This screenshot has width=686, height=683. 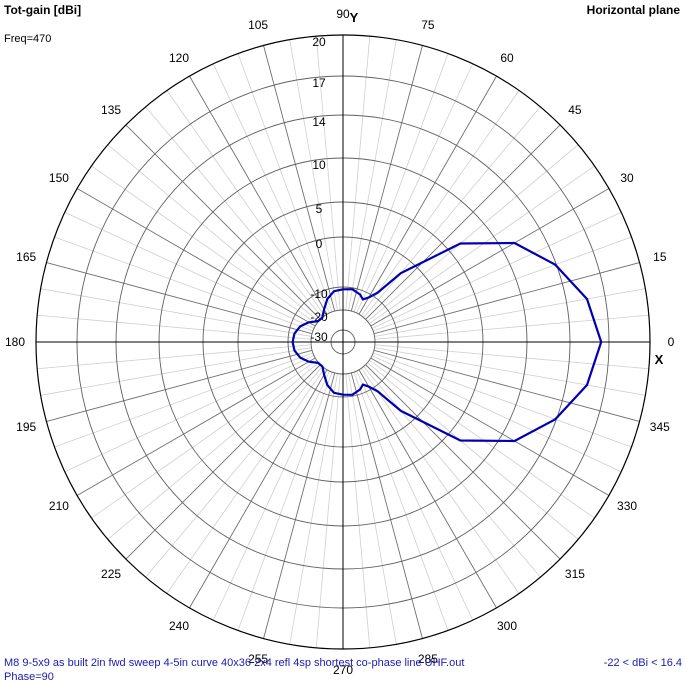 I want to click on angle-tick-label: 195, so click(x=26, y=427).